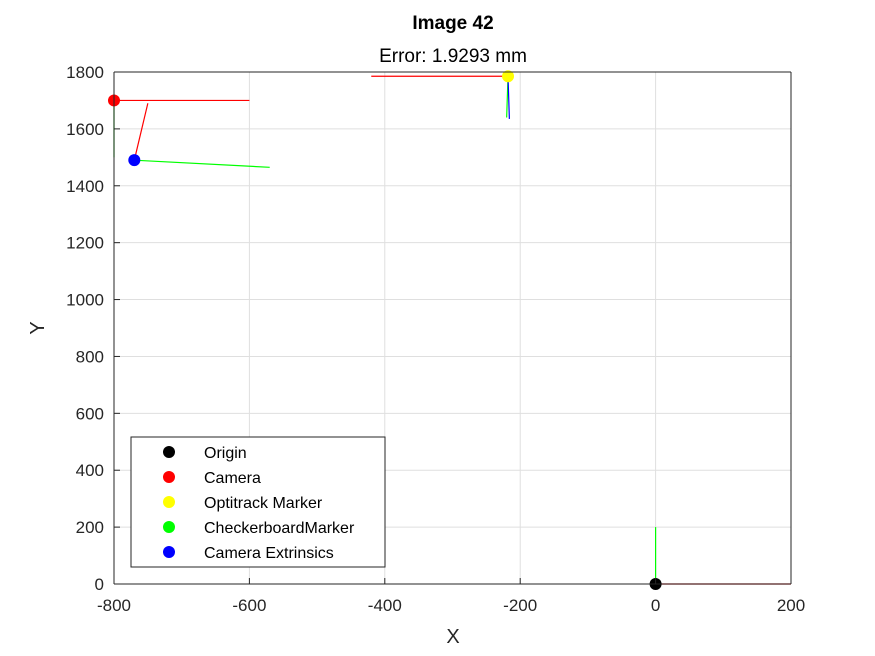 Image resolution: width=875 pixels, height=656 pixels. What do you see at coordinates (38, 327) in the screenshot?
I see `y-axis-label: Y` at bounding box center [38, 327].